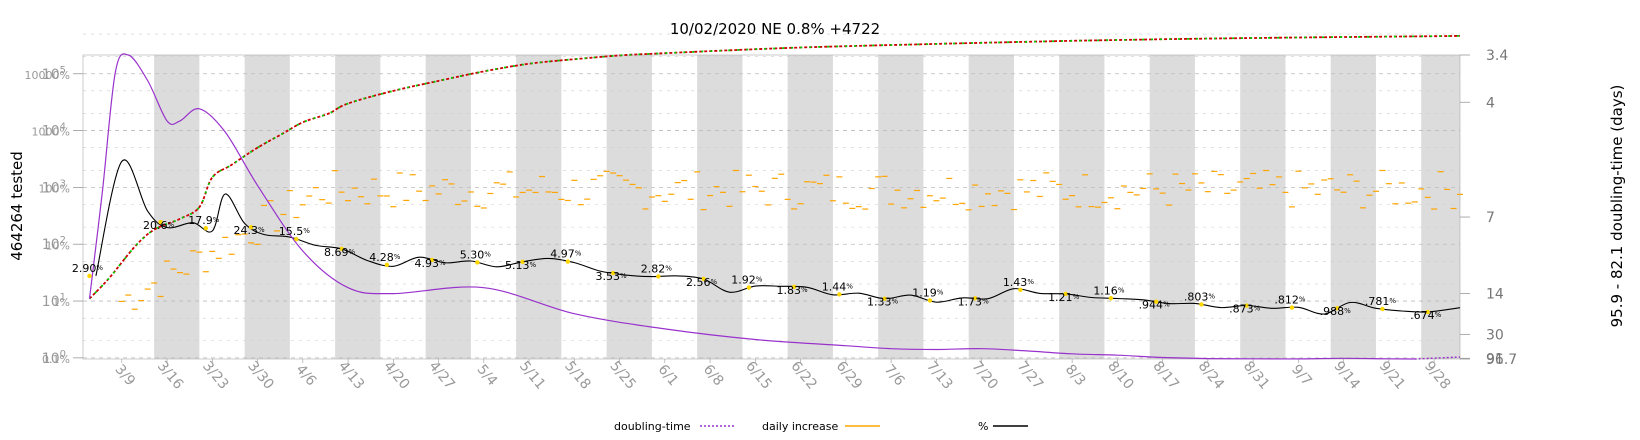 The height and width of the screenshot is (440, 1640). What do you see at coordinates (1336, 311) in the screenshot?
I see `point-label: .988%` at bounding box center [1336, 311].